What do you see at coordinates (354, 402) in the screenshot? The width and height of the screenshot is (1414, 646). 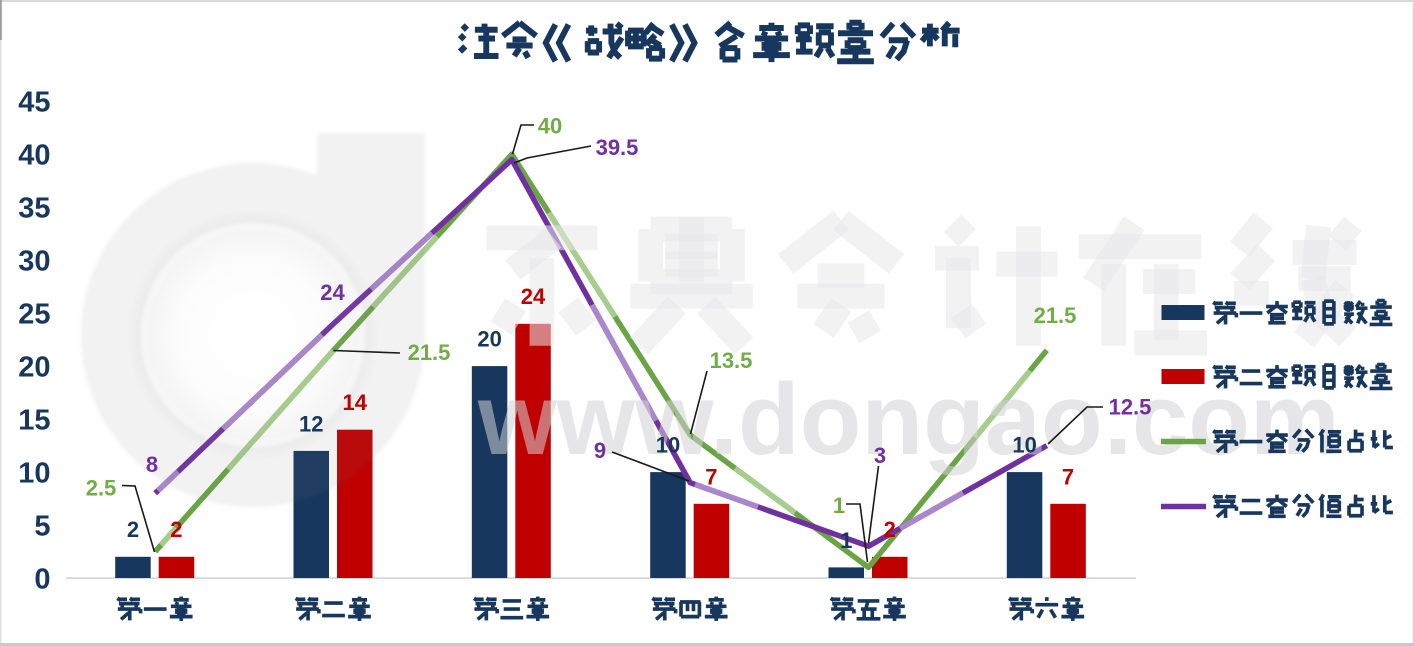 I see `svg-text: 14` at bounding box center [354, 402].